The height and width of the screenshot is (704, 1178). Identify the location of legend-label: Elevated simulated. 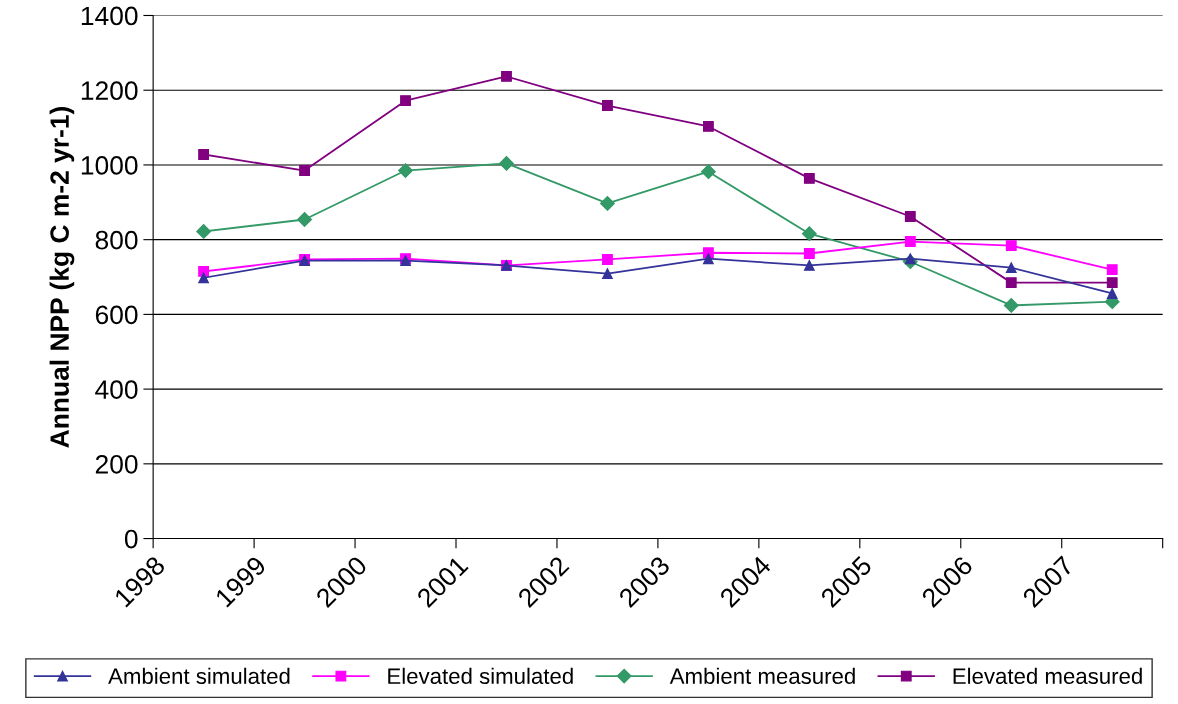
(480, 676).